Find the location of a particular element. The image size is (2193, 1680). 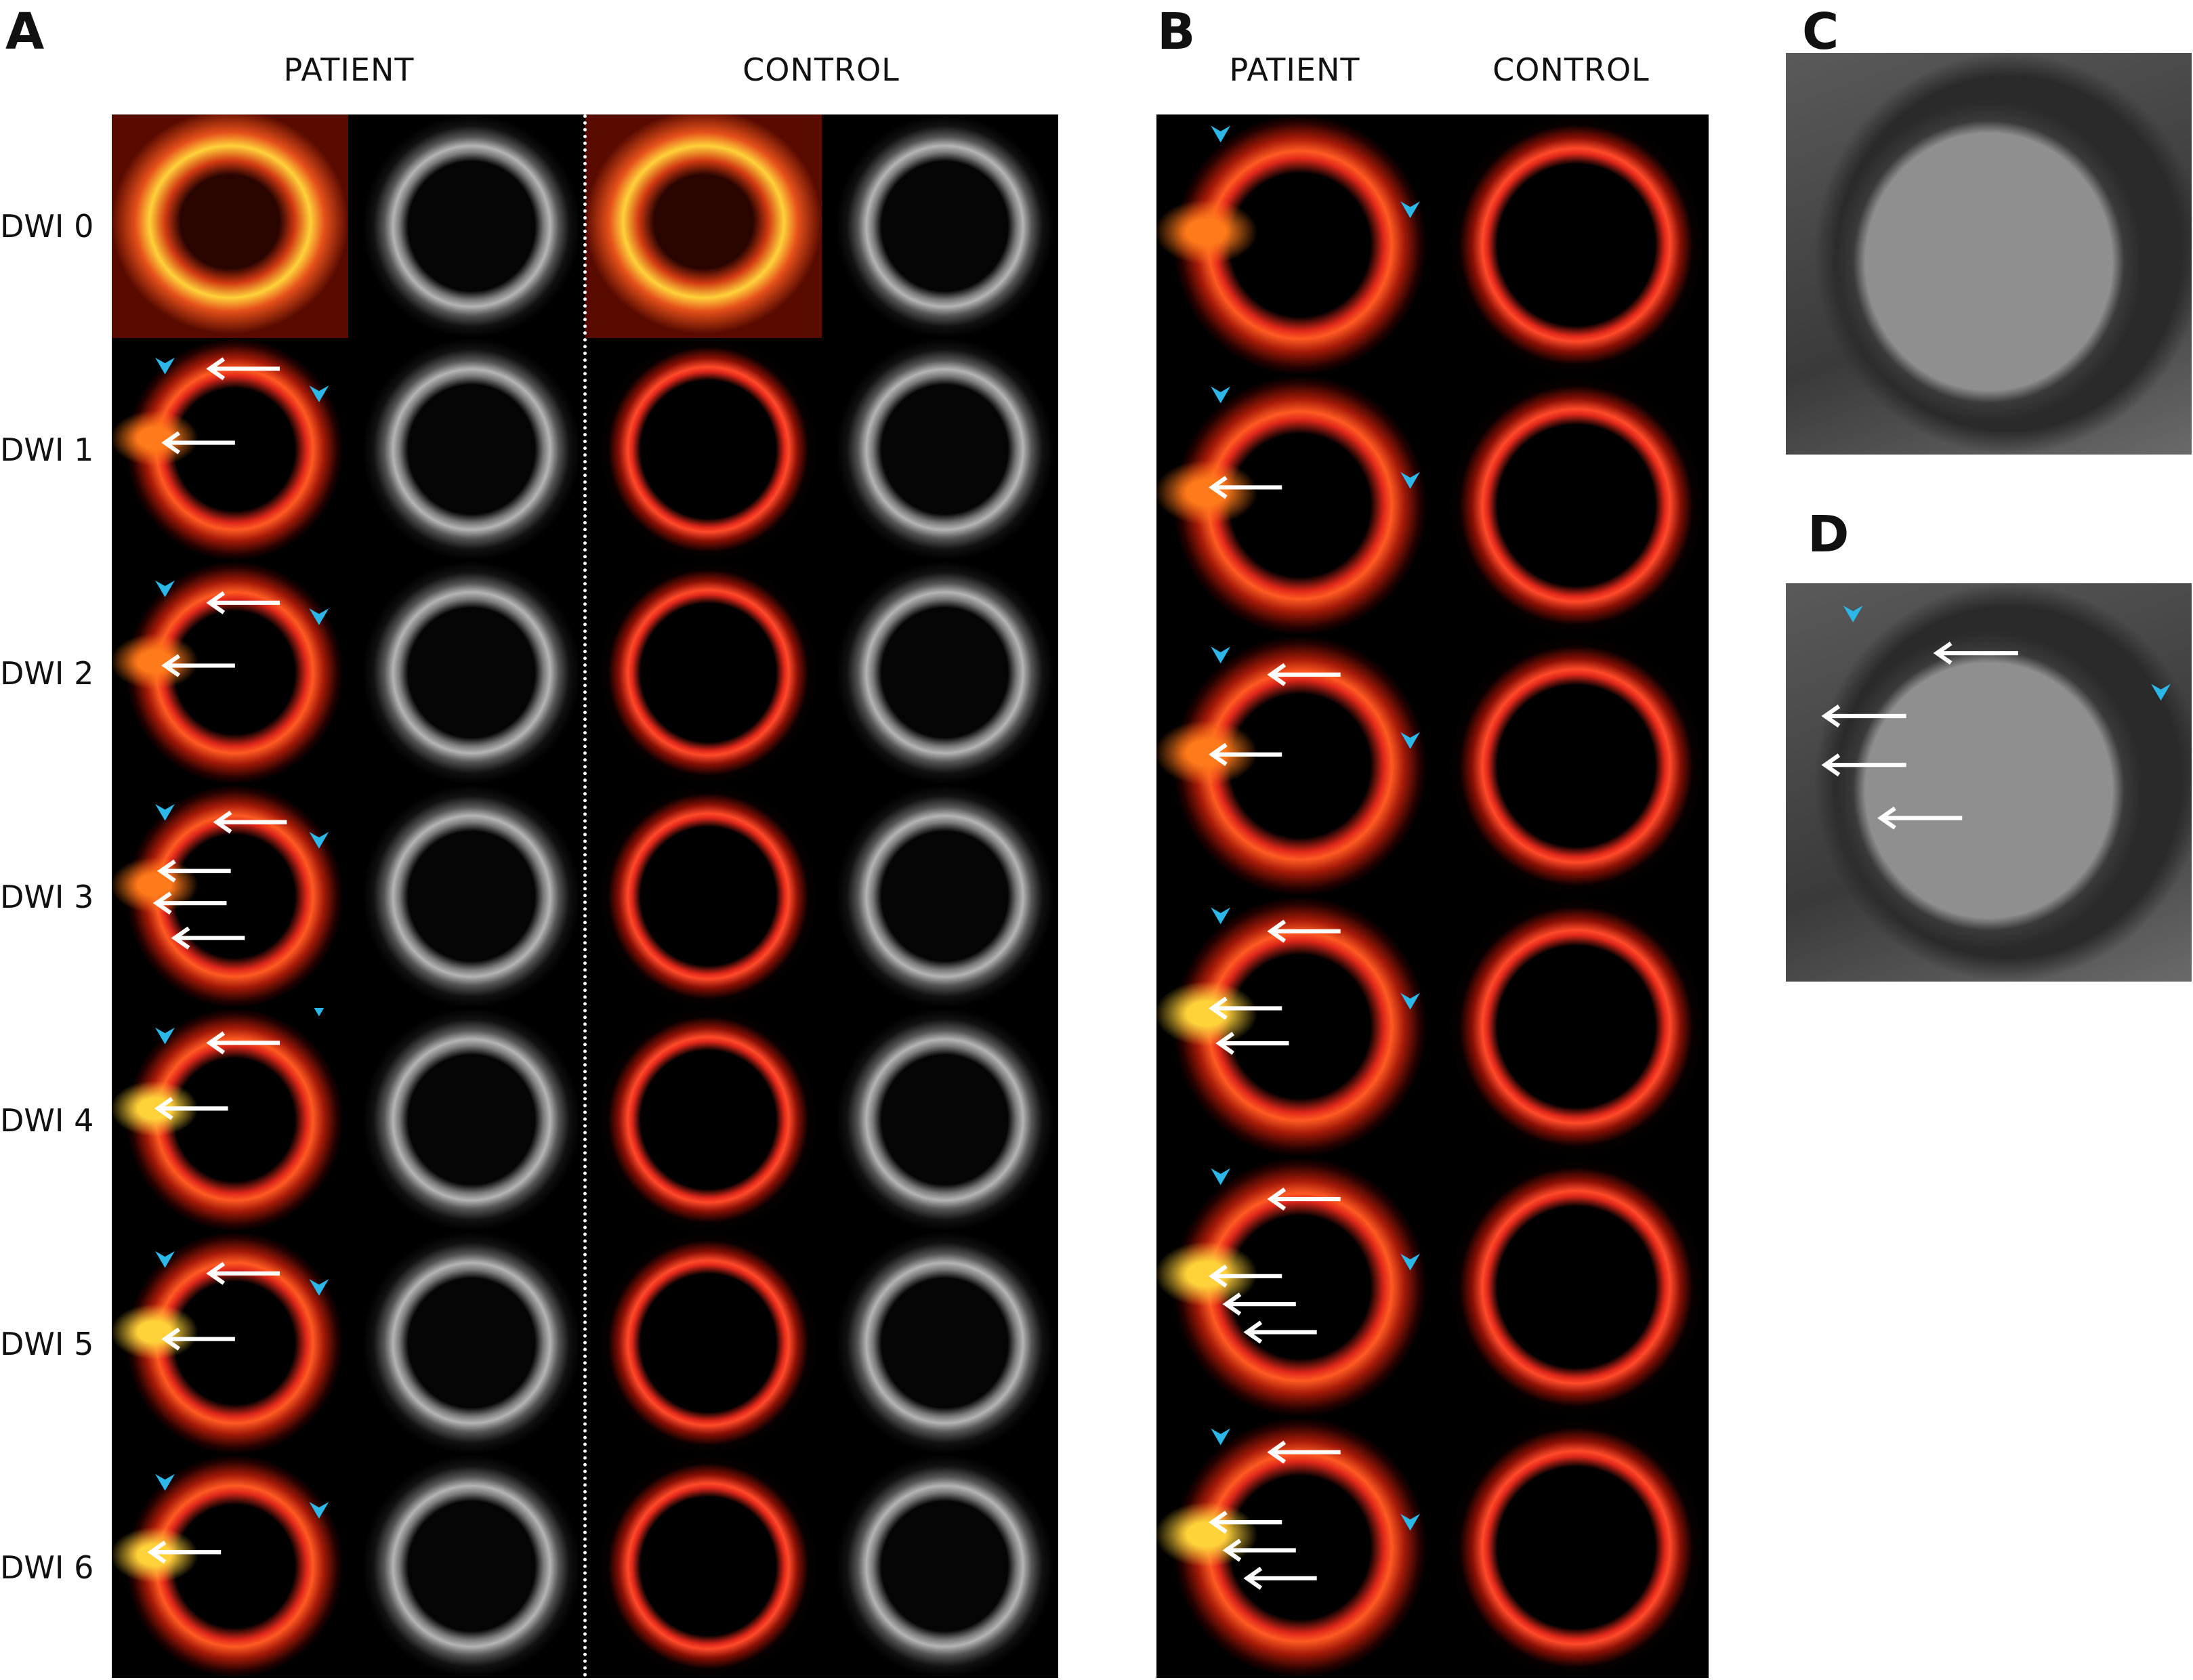

panel-a-dwi4-patient-color is located at coordinates (230, 1119).